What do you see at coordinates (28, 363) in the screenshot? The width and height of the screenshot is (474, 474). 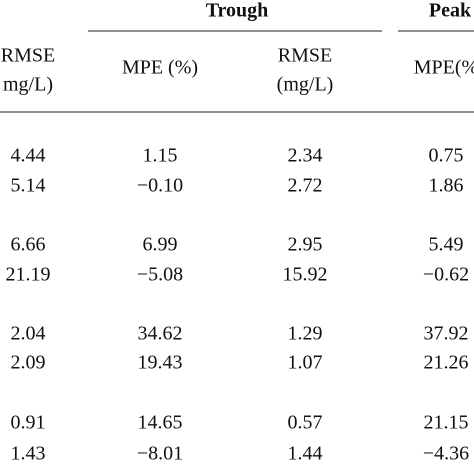 I see `cell: 2.09` at bounding box center [28, 363].